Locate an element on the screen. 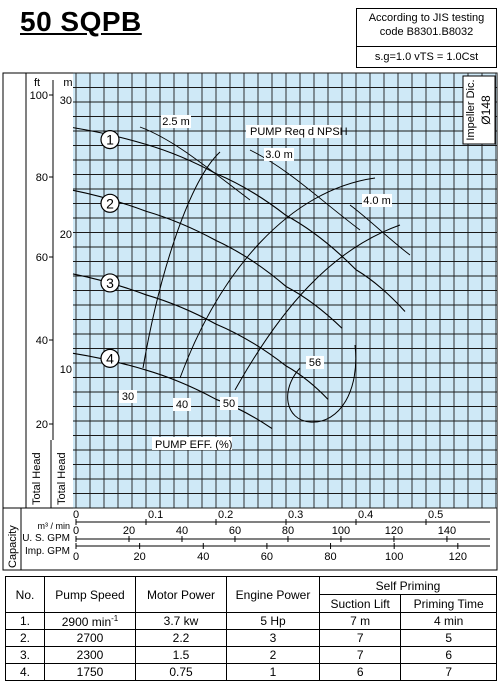  efficiency-title: PUMP EFF. (%) is located at coordinates (193, 445).